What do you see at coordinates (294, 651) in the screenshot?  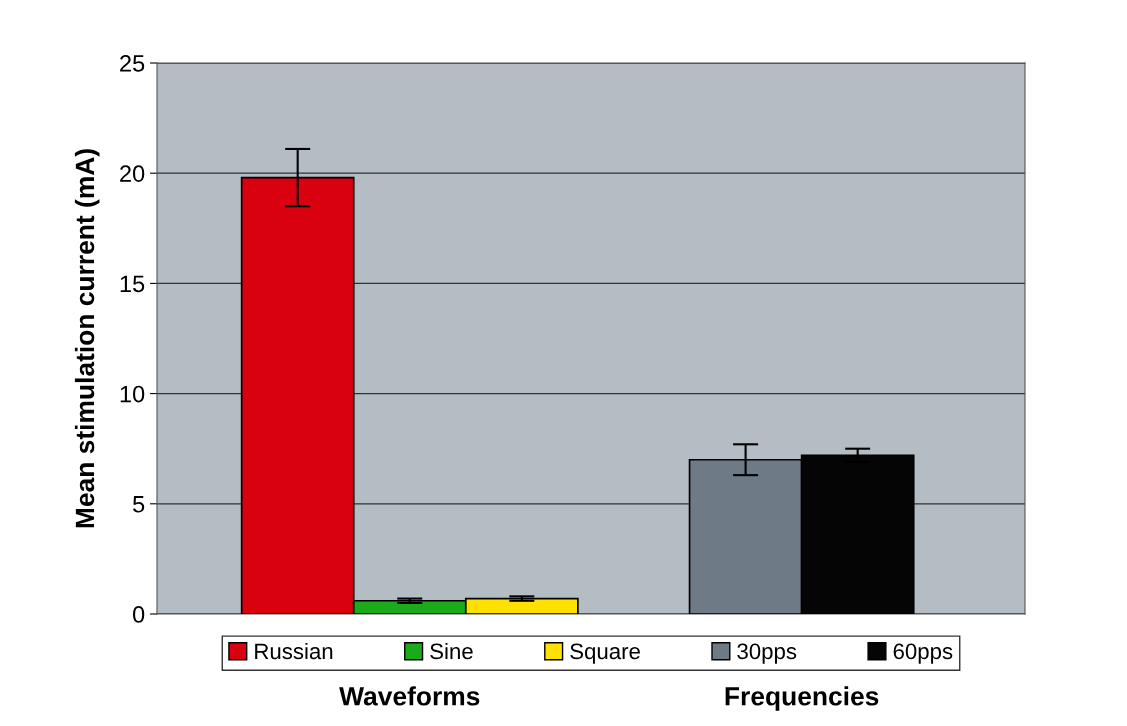 I see `legend-label: Russian` at bounding box center [294, 651].